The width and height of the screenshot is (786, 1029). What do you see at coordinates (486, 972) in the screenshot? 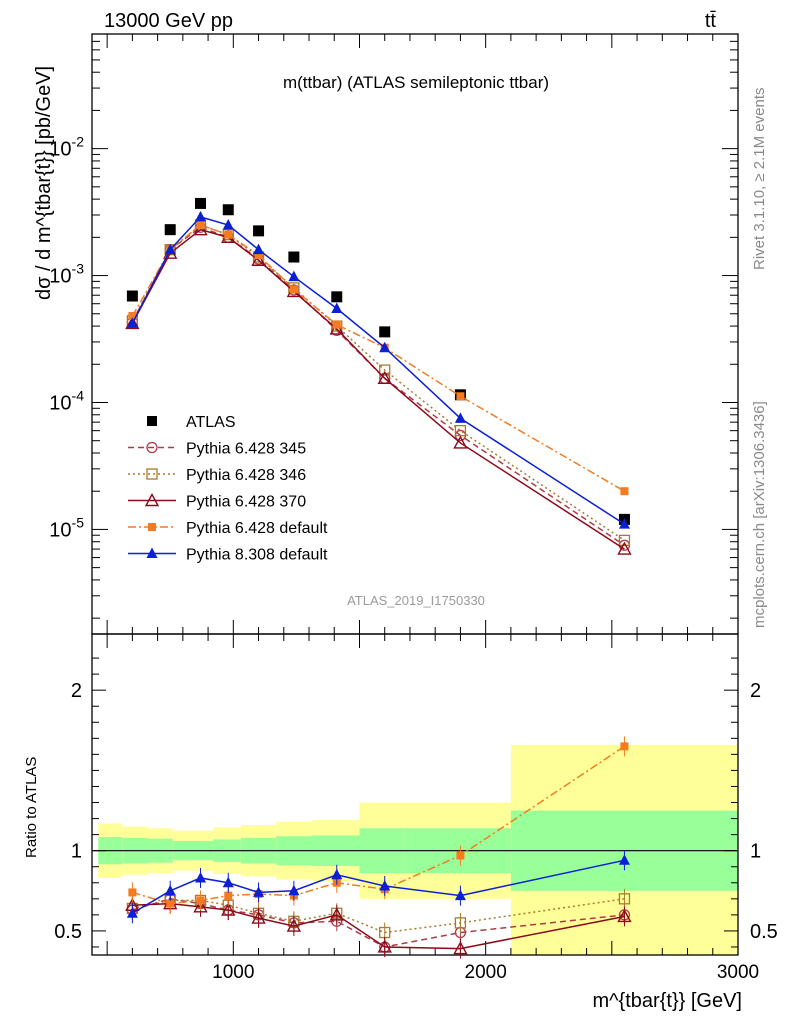
I see `x-tick-label: 2000` at bounding box center [486, 972].